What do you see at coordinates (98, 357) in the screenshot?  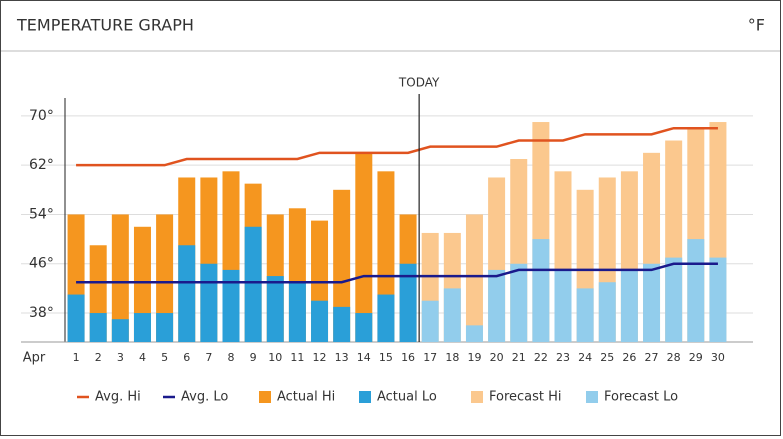 I see `x-tick-label: 2` at bounding box center [98, 357].